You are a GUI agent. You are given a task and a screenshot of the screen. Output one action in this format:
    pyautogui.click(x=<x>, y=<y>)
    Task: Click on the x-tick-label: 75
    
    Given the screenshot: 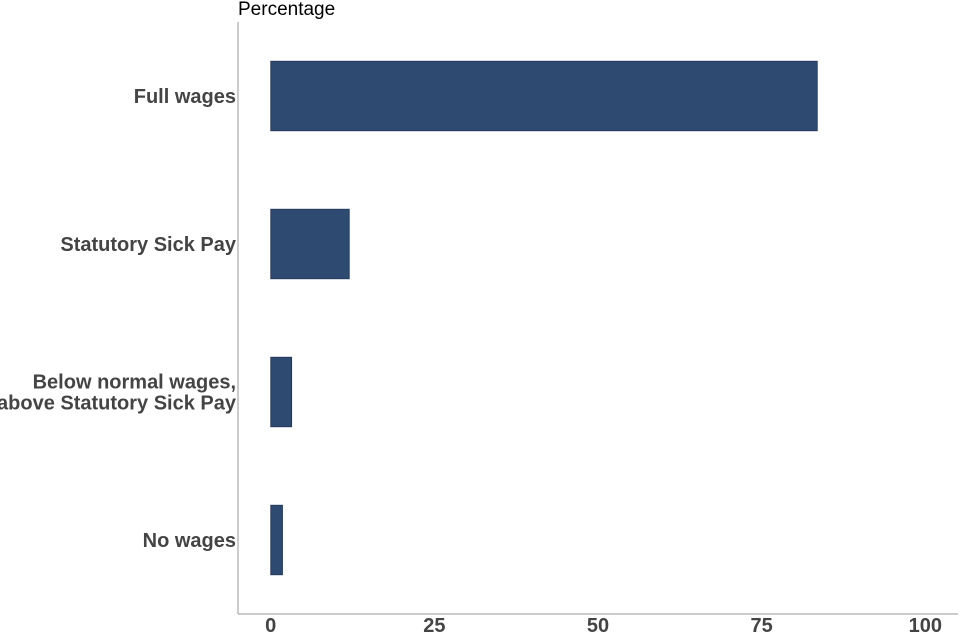 What is the action you would take?
    pyautogui.click(x=762, y=626)
    